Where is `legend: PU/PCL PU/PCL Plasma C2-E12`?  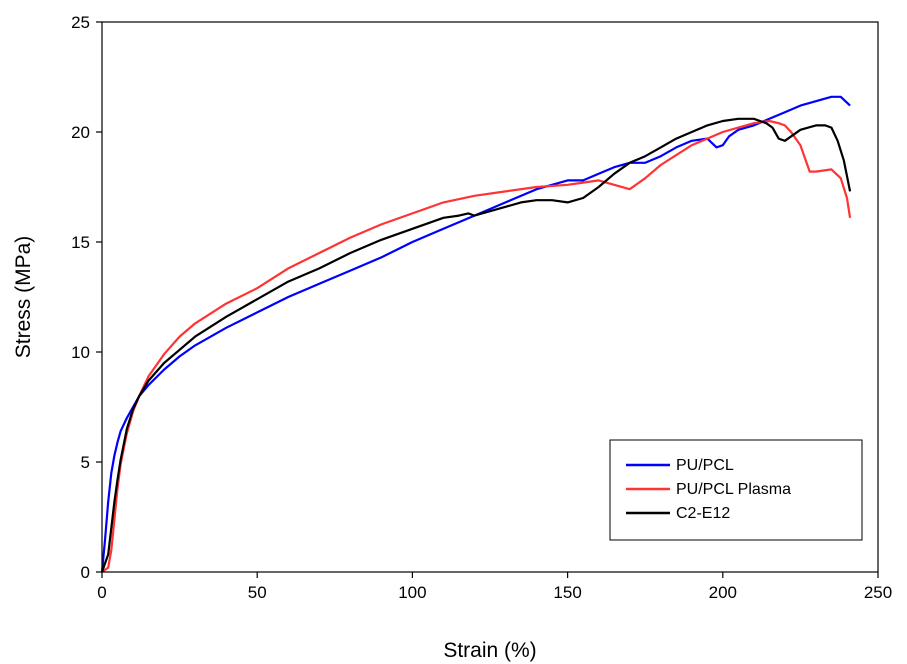 legend: PU/PCL PU/PCL Plasma C2-E12 is located at coordinates (736, 490).